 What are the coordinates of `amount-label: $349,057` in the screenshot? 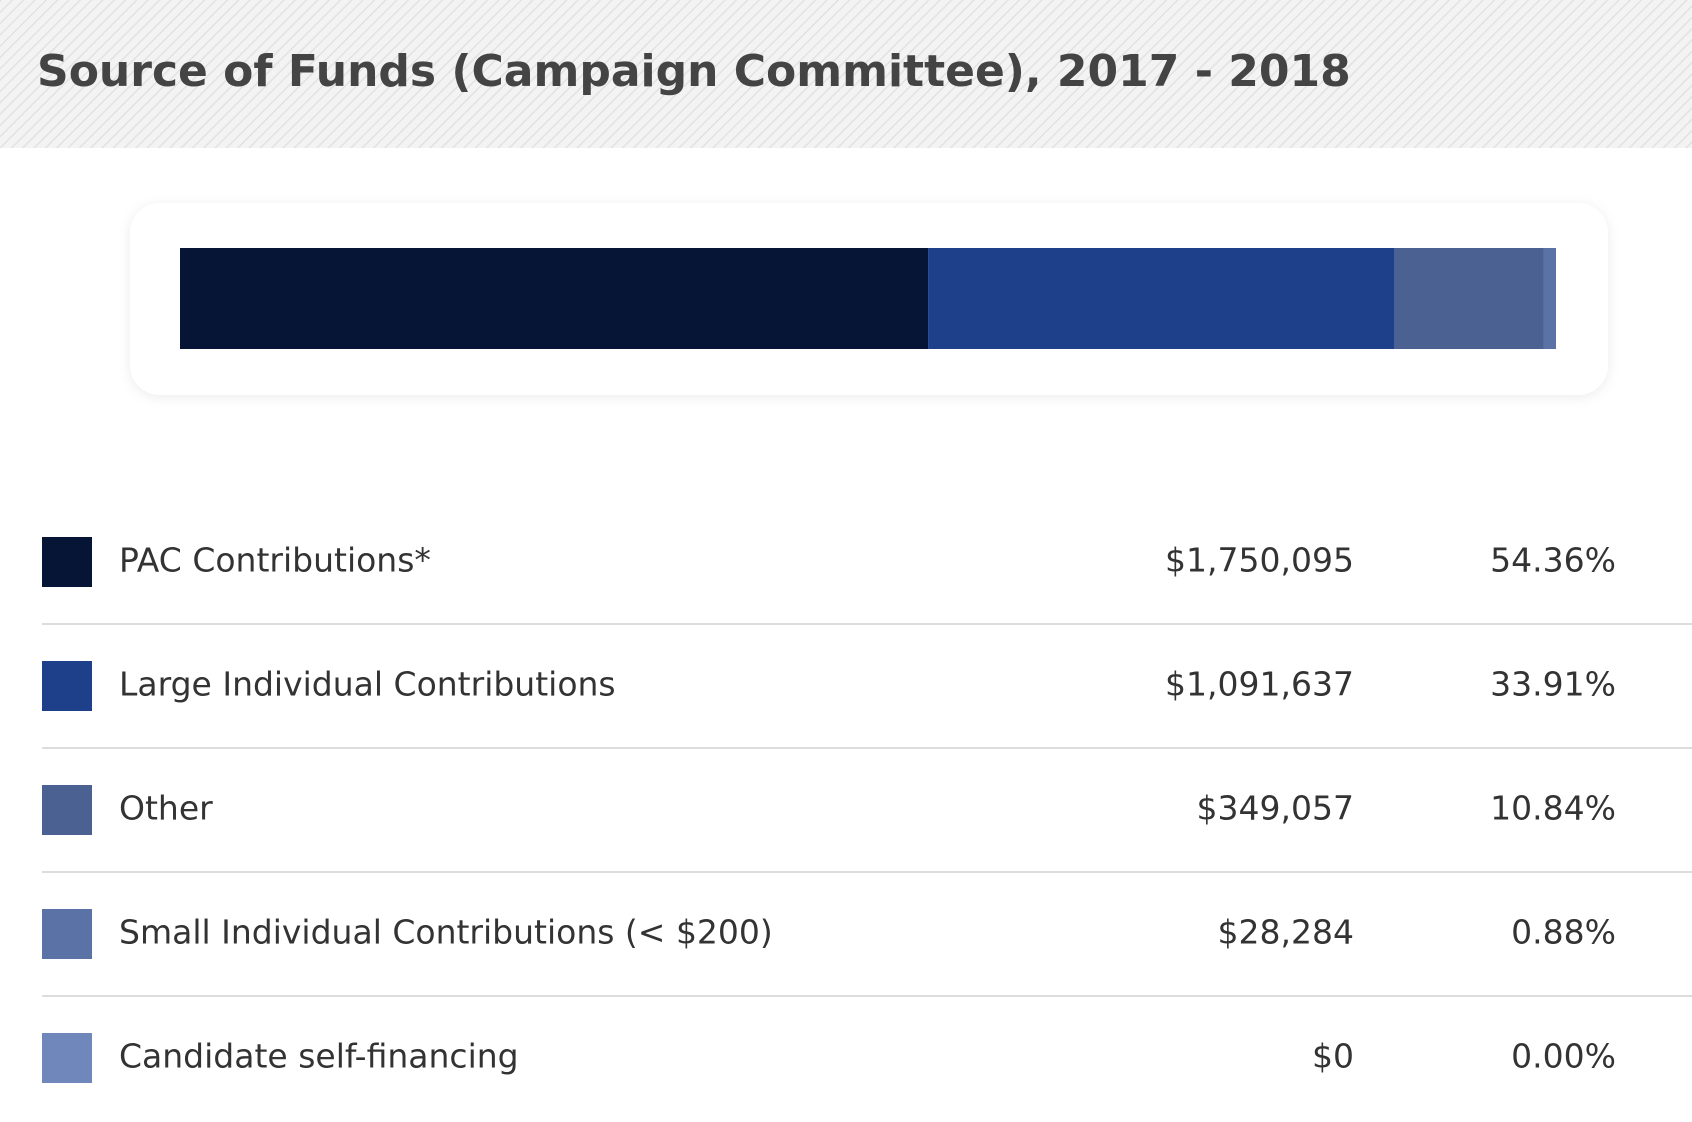 It's located at (1275, 808).